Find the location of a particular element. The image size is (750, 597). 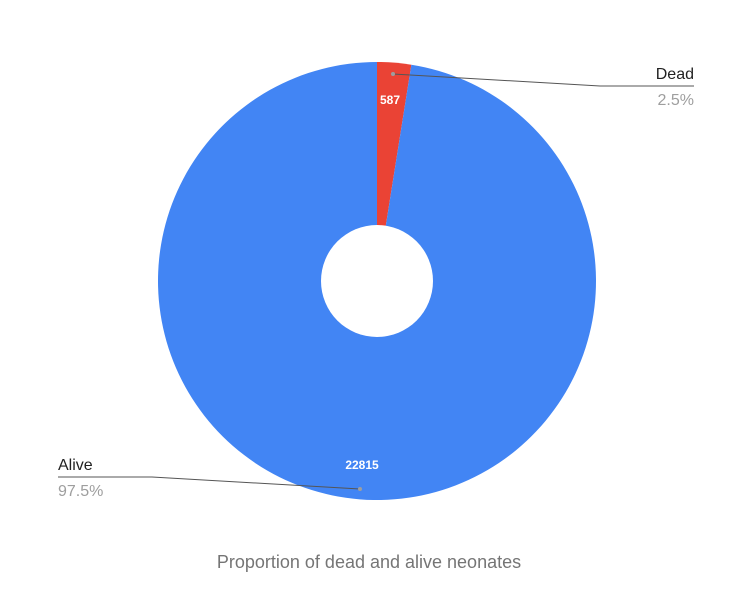

callout-label-alive: Alive is located at coordinates (75, 465).